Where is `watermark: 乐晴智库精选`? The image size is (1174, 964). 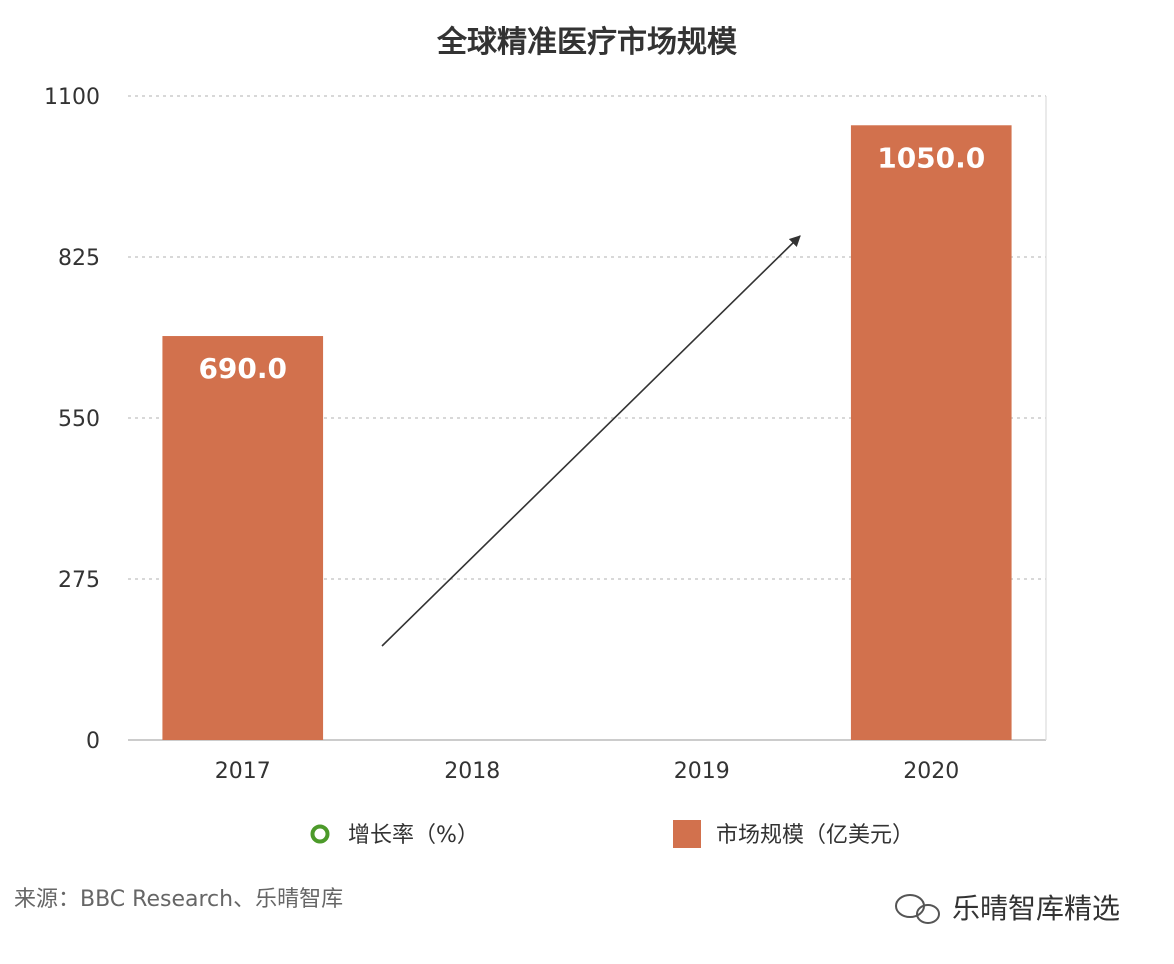 watermark: 乐晴智库精选 is located at coordinates (1007, 908).